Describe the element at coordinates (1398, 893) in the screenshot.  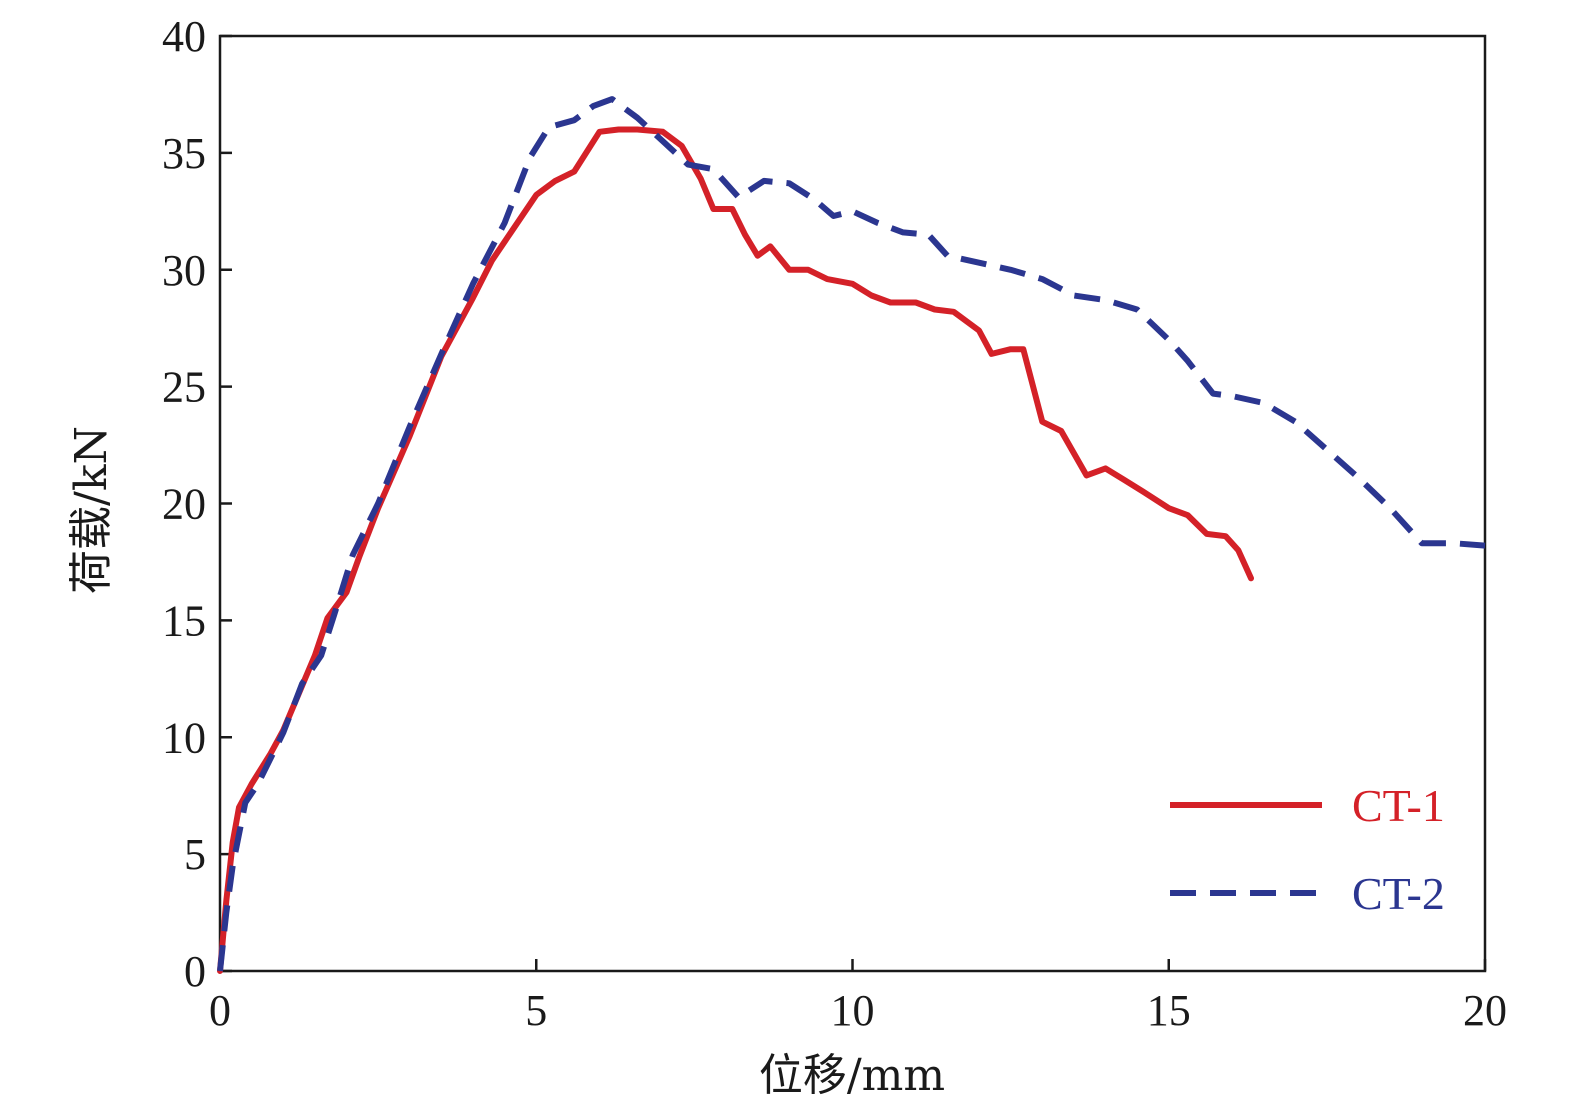
I see `legend-label-ct-2: CT-2` at that location.